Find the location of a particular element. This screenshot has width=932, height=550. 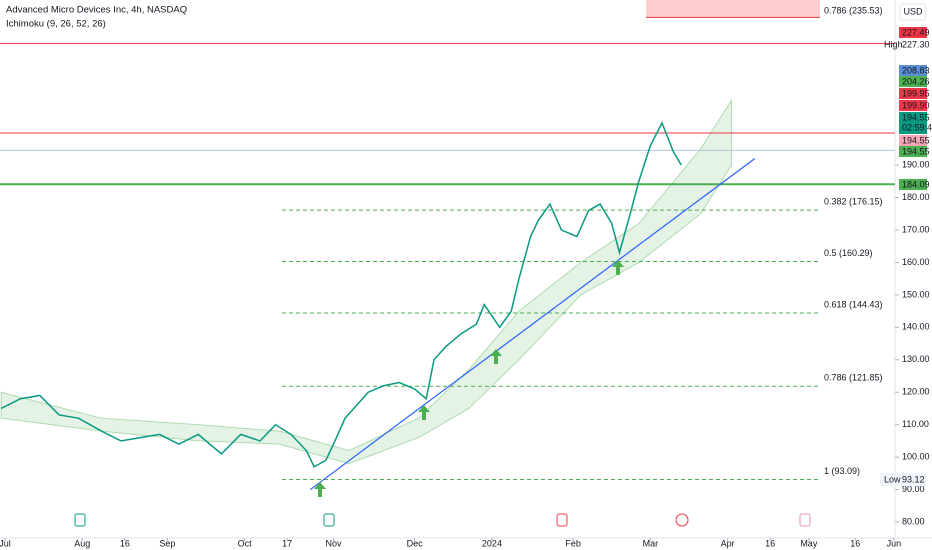

y-tick-label: 160.00 is located at coordinates (916, 262).